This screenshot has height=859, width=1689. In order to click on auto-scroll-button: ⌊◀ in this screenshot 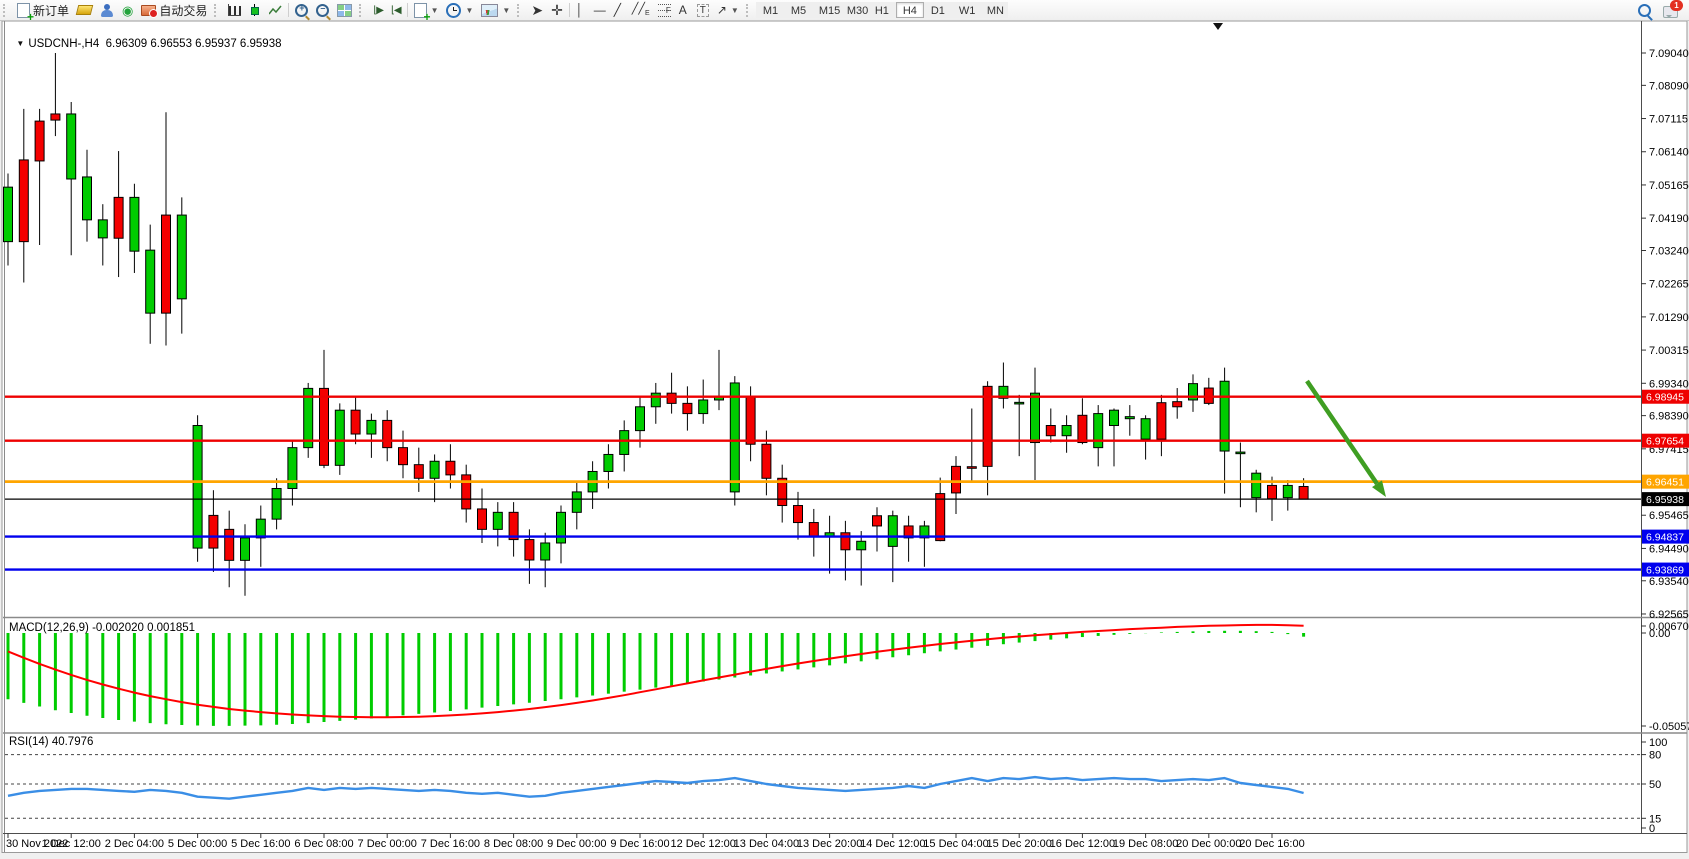, I will do `click(396, 10)`.